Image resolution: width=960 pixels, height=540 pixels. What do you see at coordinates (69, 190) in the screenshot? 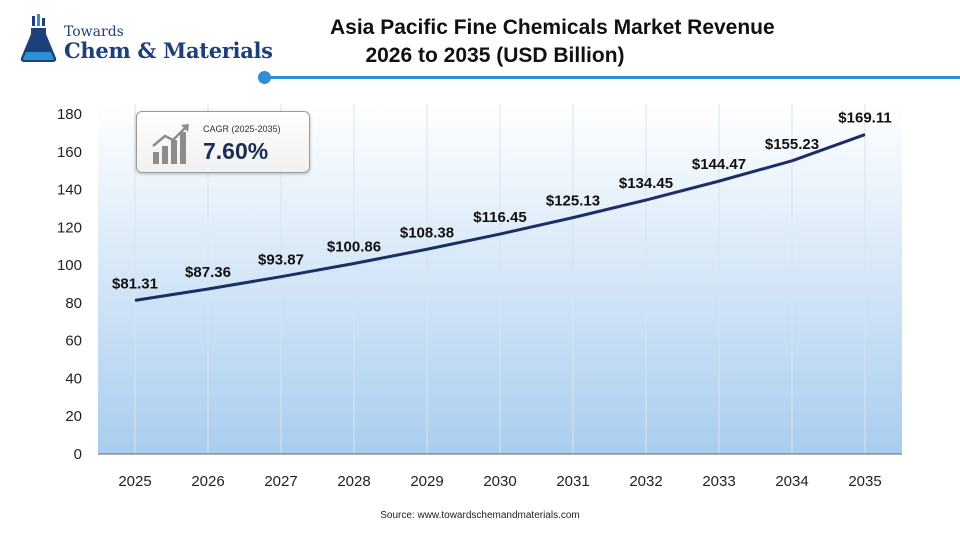
I see `y-tick-label: 140` at bounding box center [69, 190].